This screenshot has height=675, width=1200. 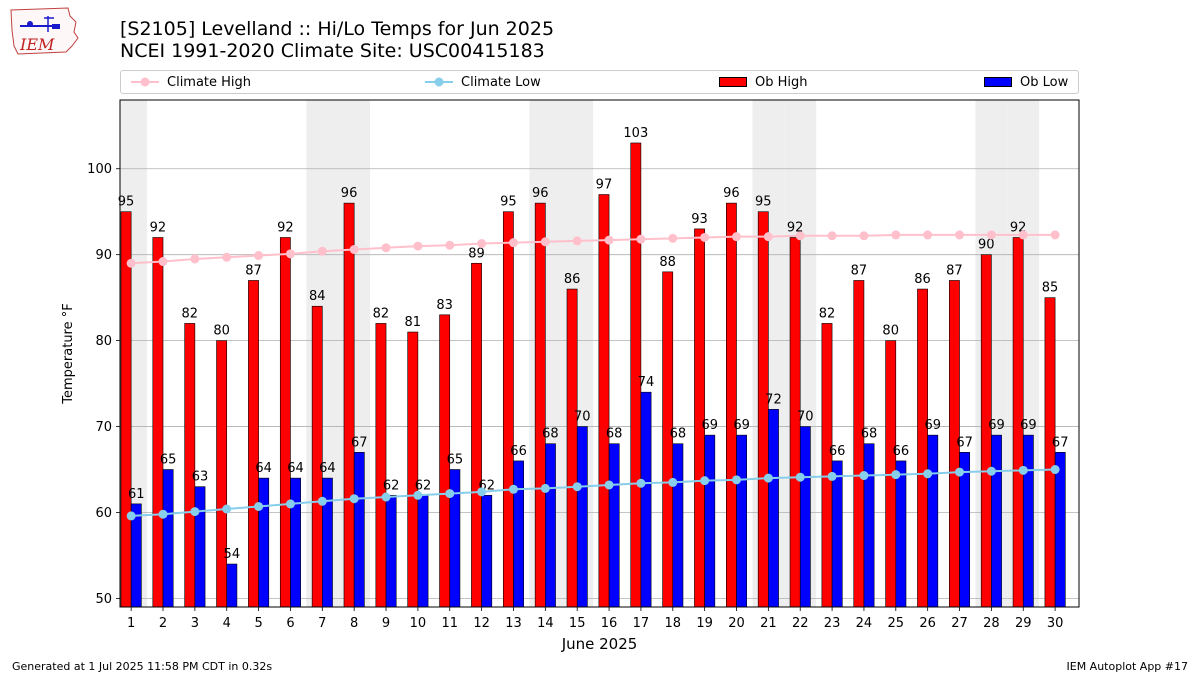 I want to click on ob-high-label-day-14: 96, so click(x=540, y=193).